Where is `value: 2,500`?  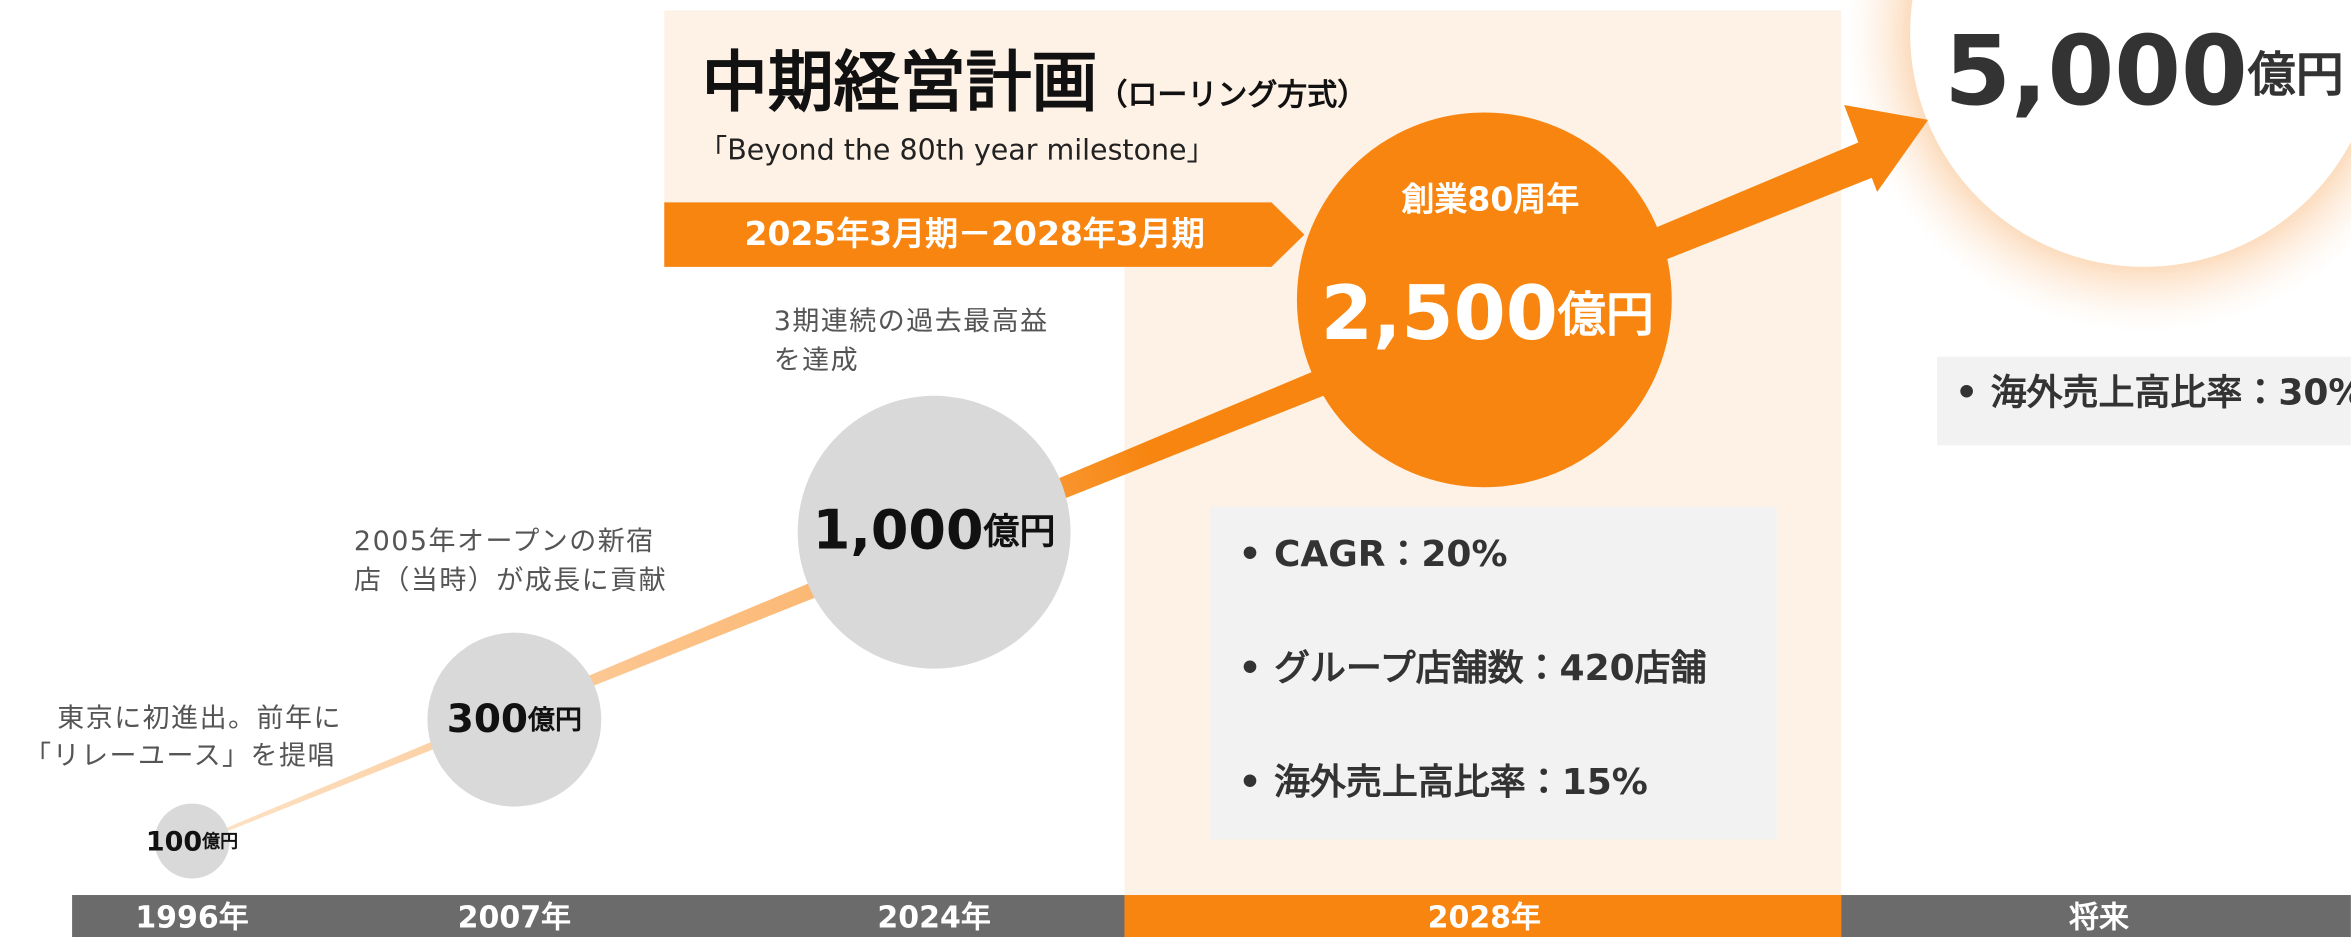 value: 2,500 is located at coordinates (1439, 312).